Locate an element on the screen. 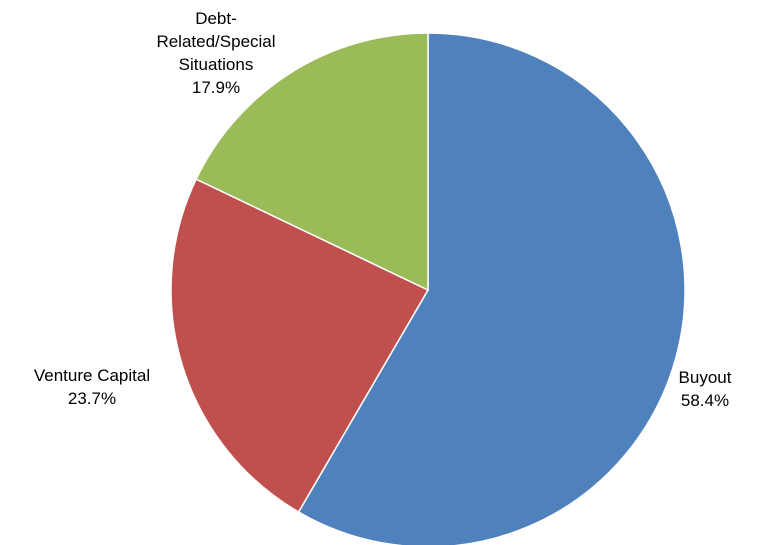  data-label-buyout: Buyout 58.4% is located at coordinates (705, 389).